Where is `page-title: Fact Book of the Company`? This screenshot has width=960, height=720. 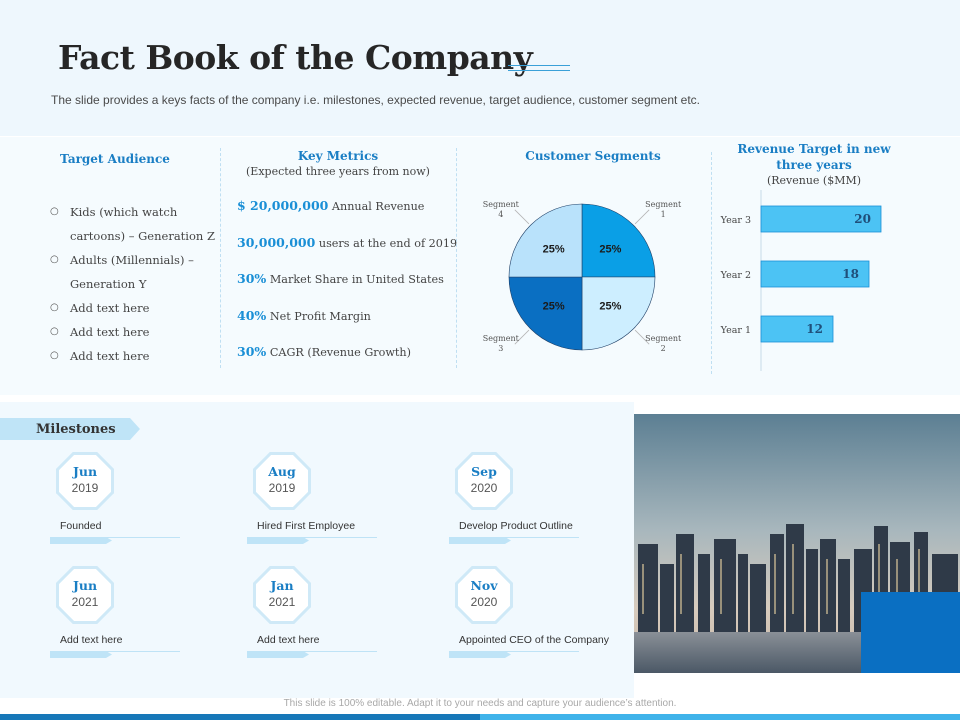
page-title: Fact Book of the Company is located at coordinates (295, 57).